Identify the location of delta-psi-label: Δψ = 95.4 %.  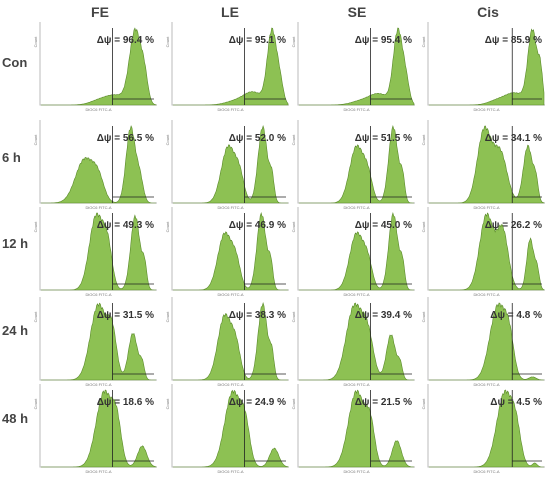
(383, 40).